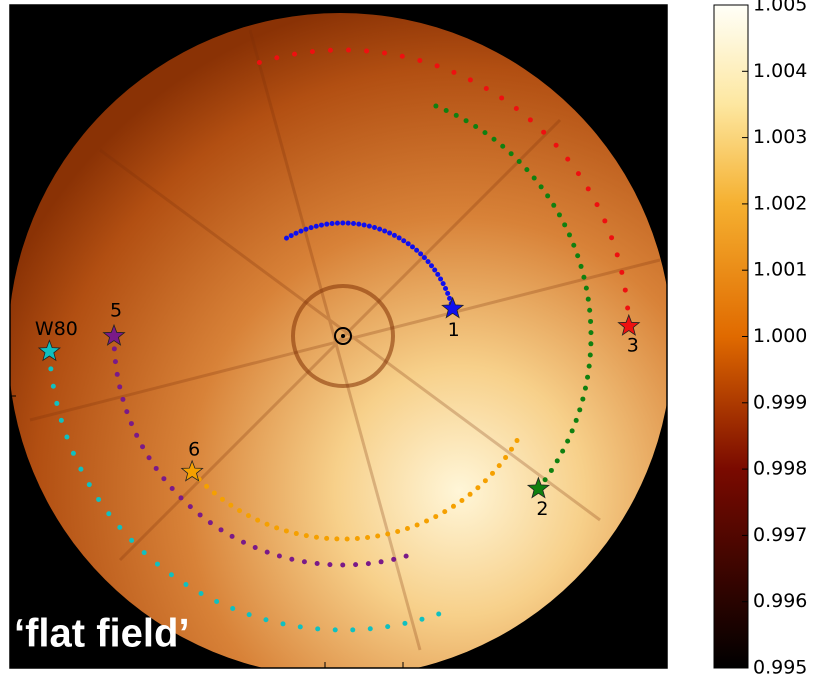 Image resolution: width=828 pixels, height=683 pixels. I want to click on colorbar-tick-label: 0.999, so click(780, 402).